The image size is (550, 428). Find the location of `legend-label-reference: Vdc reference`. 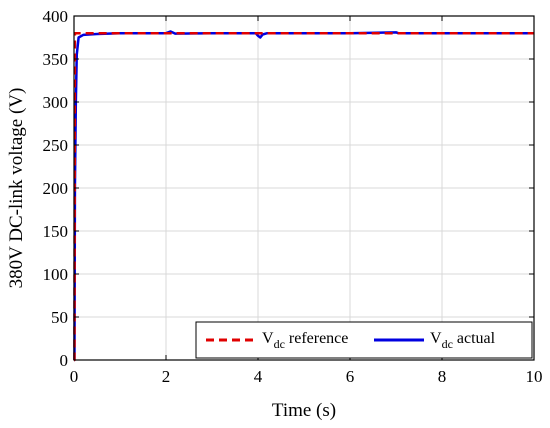

legend-label-reference: Vdc reference is located at coordinates (305, 340).